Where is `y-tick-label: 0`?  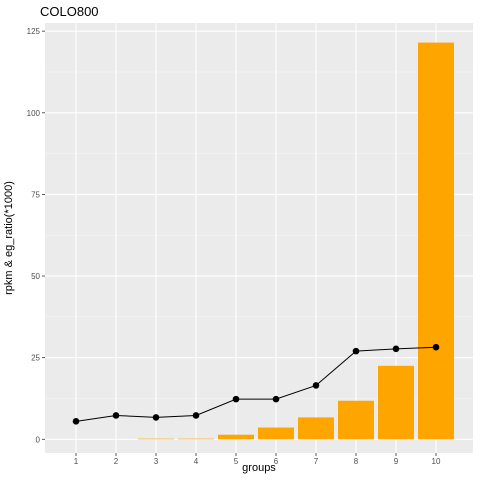
y-tick-label: 0 is located at coordinates (38, 439).